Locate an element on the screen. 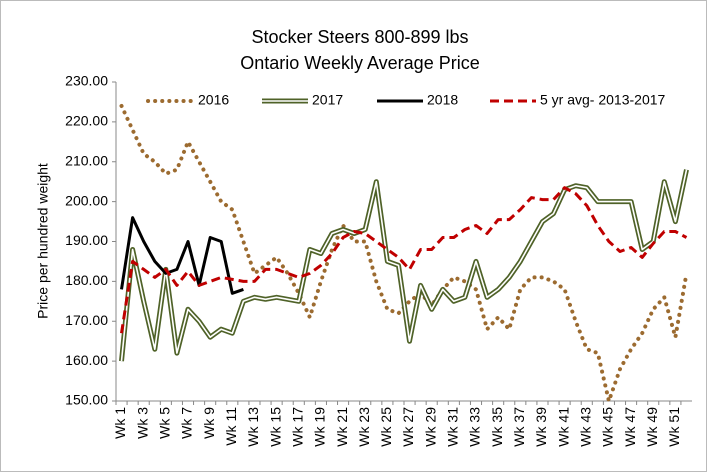 This screenshot has height=472, width=707. x-tick-label: Wk 43 is located at coordinates (585, 427).